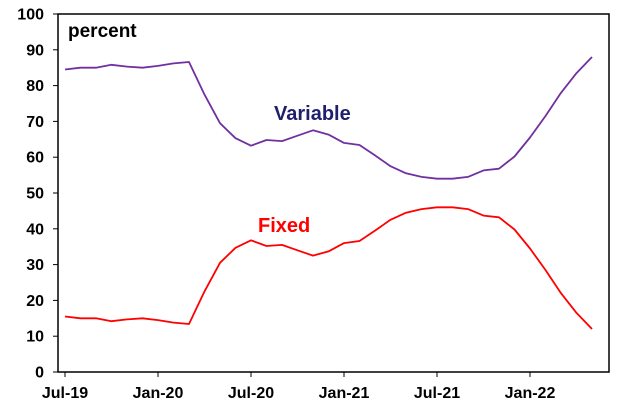  What do you see at coordinates (102, 31) in the screenshot?
I see `unit-label: percent` at bounding box center [102, 31].